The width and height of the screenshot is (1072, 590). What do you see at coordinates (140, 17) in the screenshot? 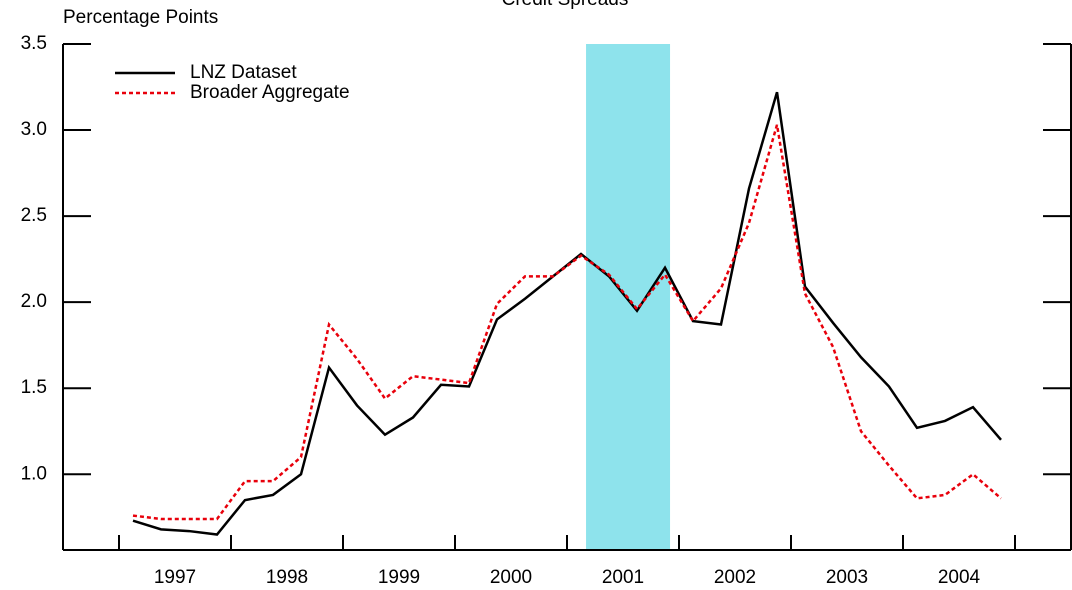
I see `y-axis-label: Percentage Points` at bounding box center [140, 17].